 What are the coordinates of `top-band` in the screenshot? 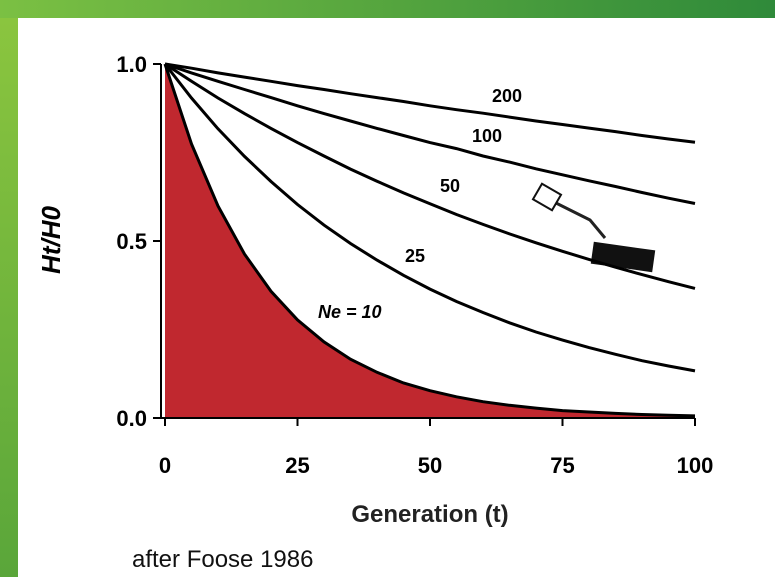 It's located at (387, 9).